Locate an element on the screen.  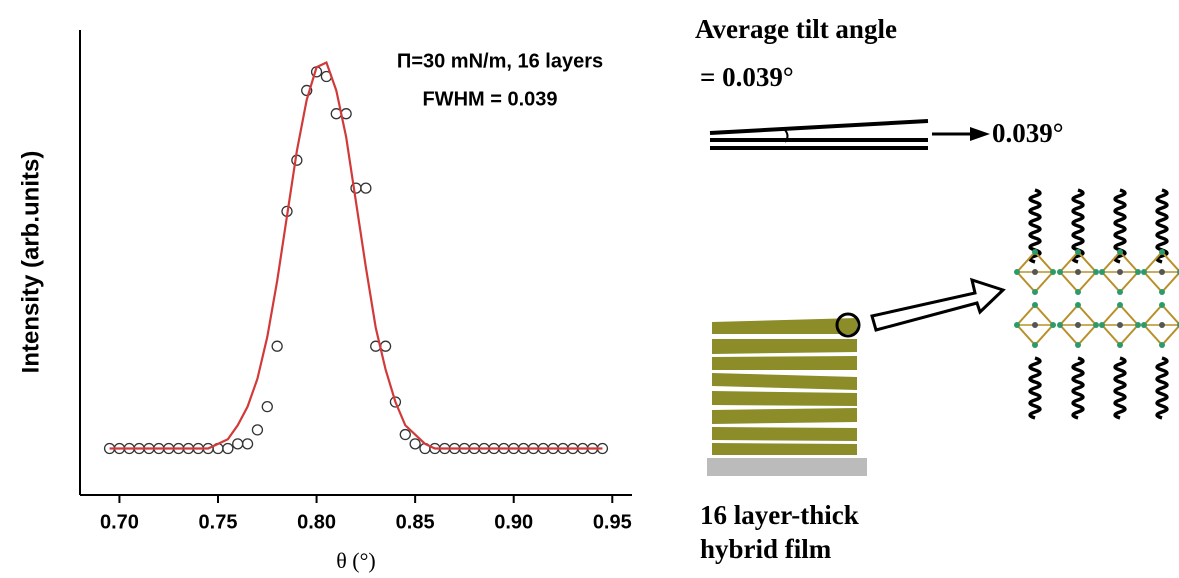
x-tick-label: 0.85 is located at coordinates (415, 522).